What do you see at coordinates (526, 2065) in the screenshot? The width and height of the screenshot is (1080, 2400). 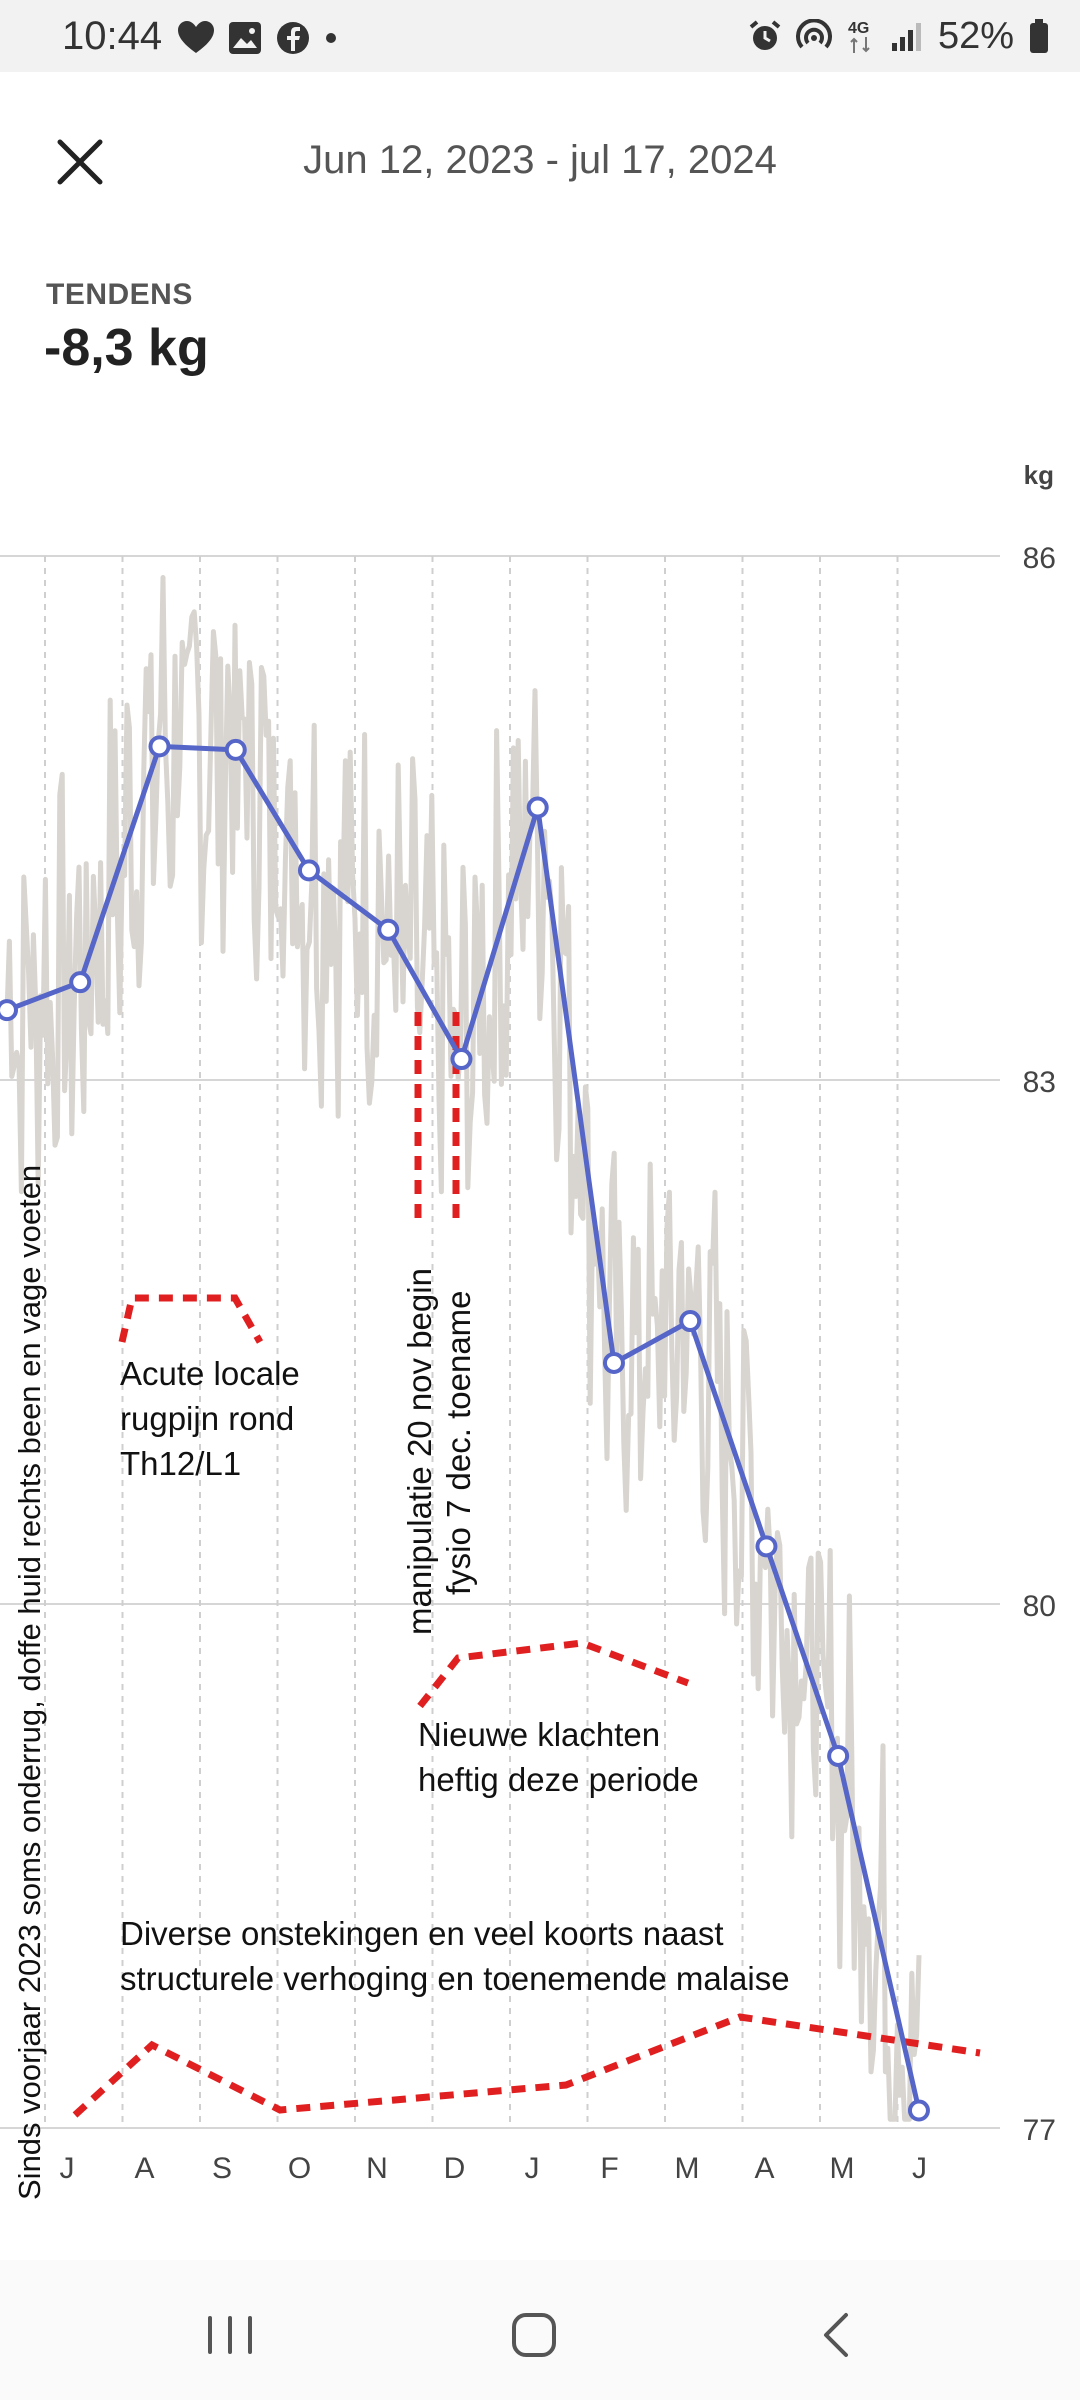 I see `annotation-mark-inflammation` at bounding box center [526, 2065].